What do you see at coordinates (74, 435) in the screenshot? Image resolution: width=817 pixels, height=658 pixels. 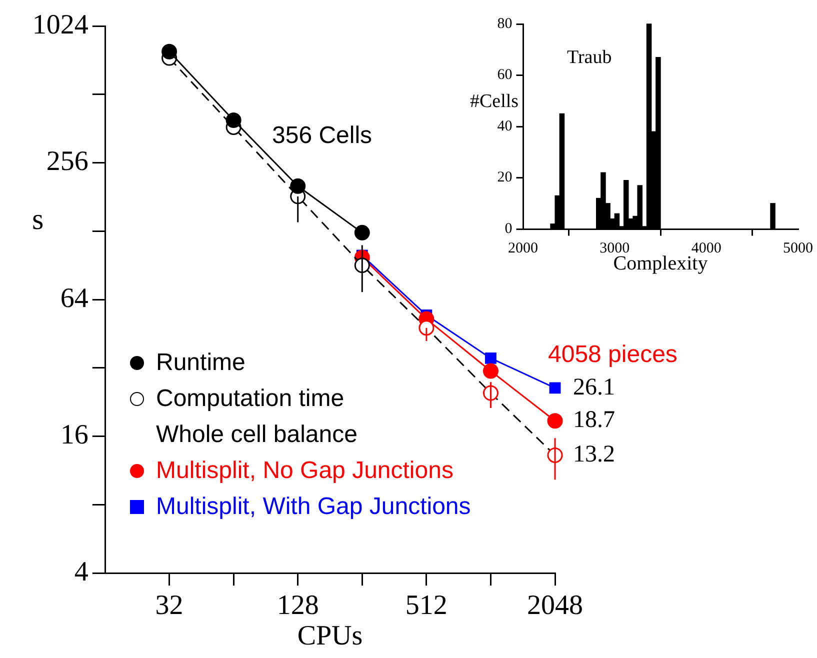 I see `y-tick-label: 16` at bounding box center [74, 435].